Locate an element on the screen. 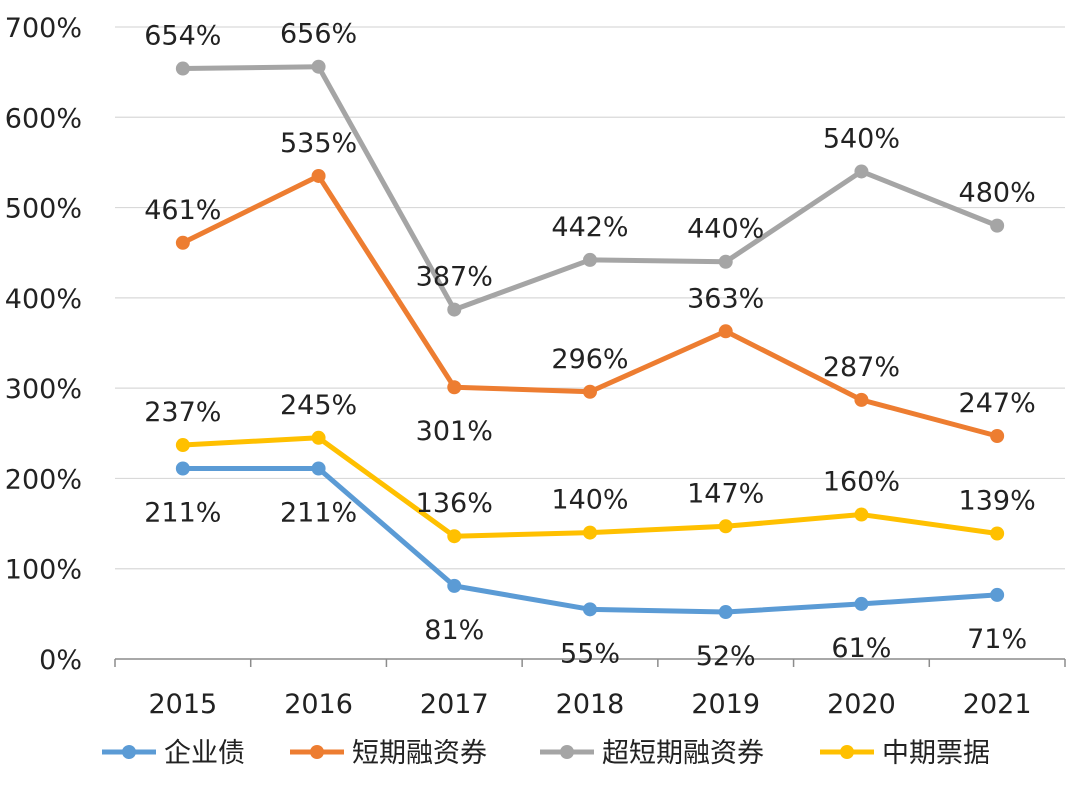 This screenshot has height=787, width=1080. data-label: 147% is located at coordinates (725, 493).